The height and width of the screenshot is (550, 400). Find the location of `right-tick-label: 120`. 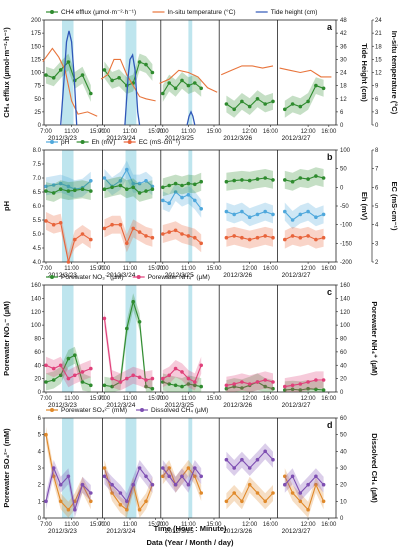

right-tick-label: 120 is located at coordinates (345, 313).